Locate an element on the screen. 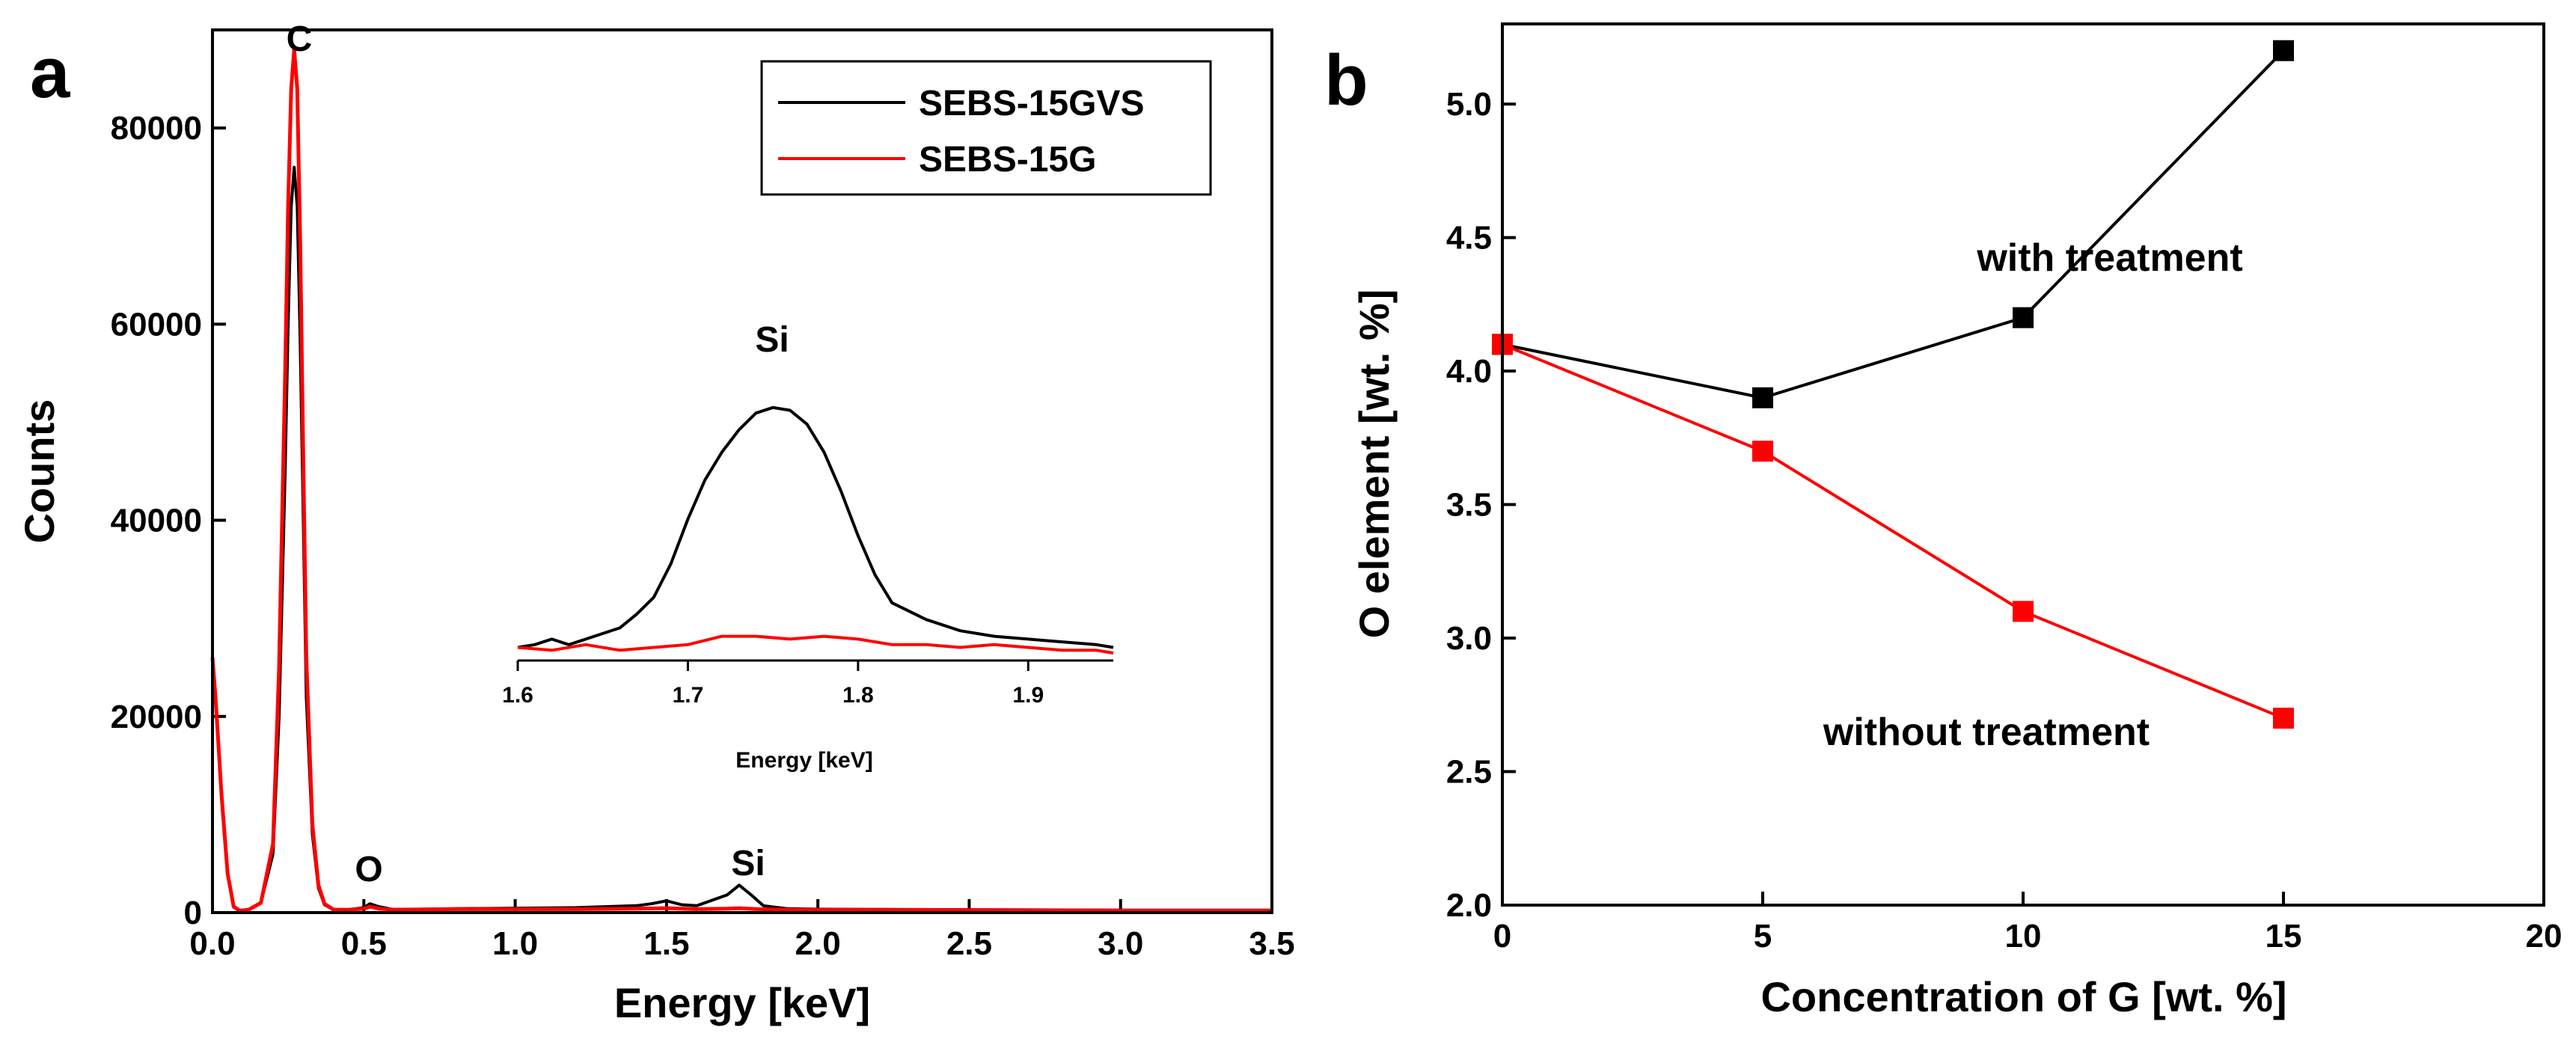  inset-peak-label-si: Si is located at coordinates (772, 340).